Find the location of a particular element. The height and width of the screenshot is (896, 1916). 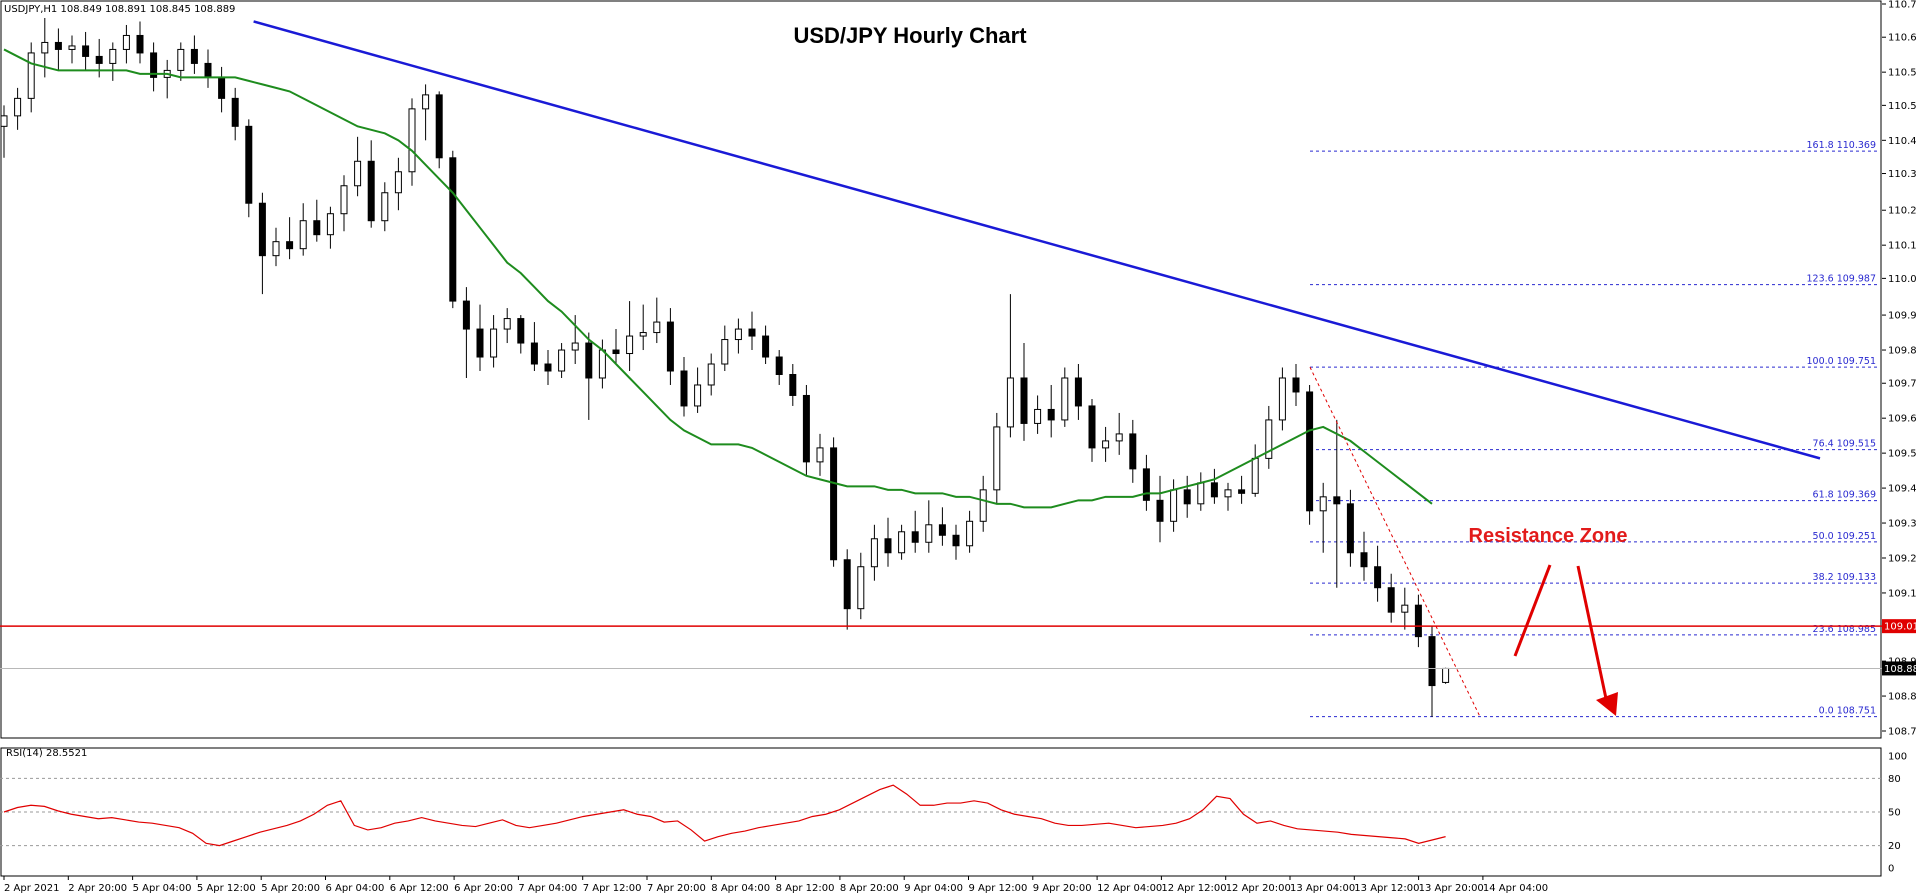

fib-swing-line is located at coordinates (1395, 541).